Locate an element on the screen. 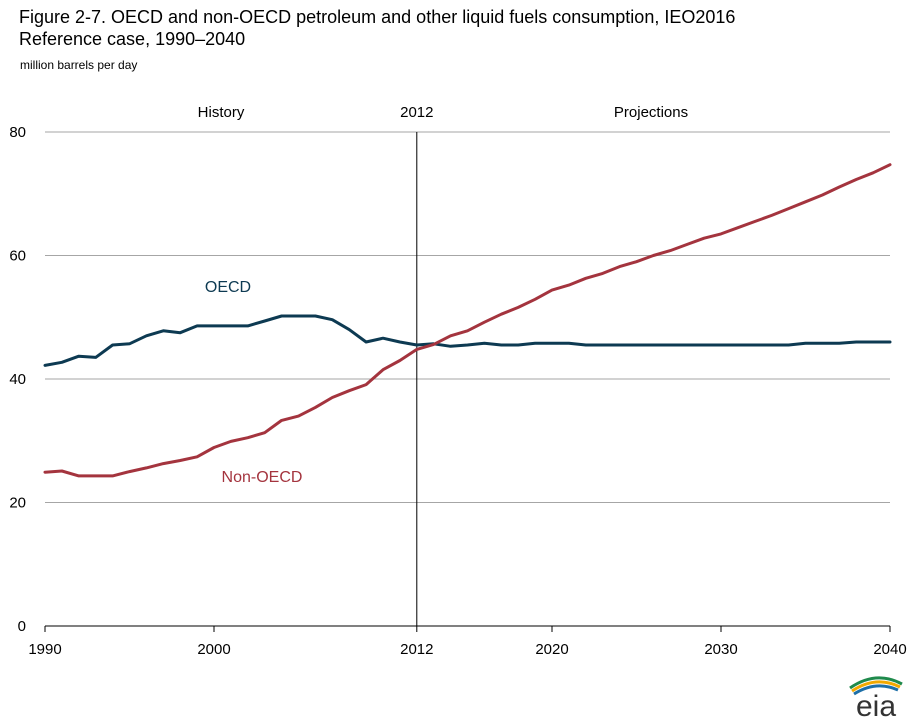 Image resolution: width=918 pixels, height=722 pixels. series-label-oecd: OECD is located at coordinates (228, 287).